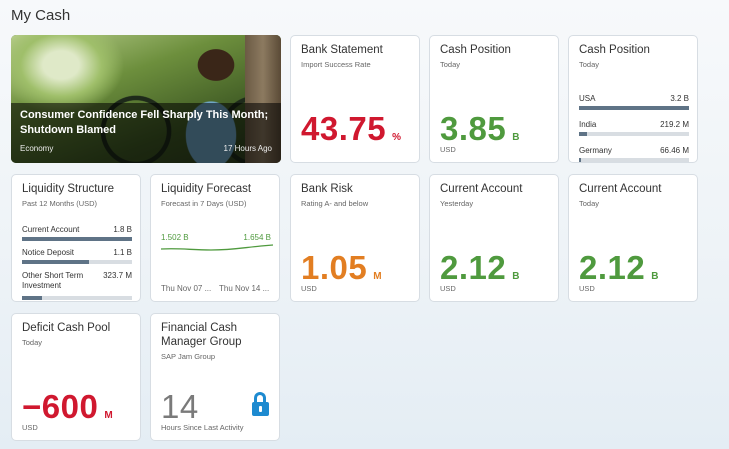  Describe the element at coordinates (202, 427) in the screenshot. I see `tile-footer: Hours Since Last Activity` at that location.